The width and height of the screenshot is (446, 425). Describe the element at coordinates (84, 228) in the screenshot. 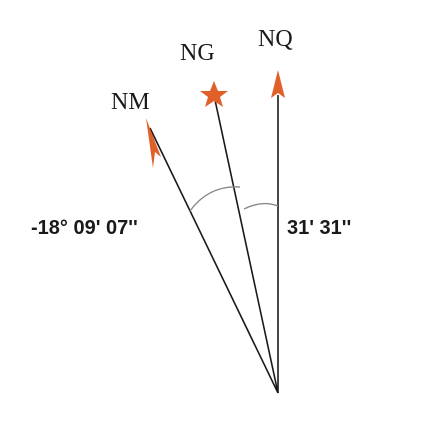

I see `magnetic-angle-label: -18° 09' 07''` at that location.